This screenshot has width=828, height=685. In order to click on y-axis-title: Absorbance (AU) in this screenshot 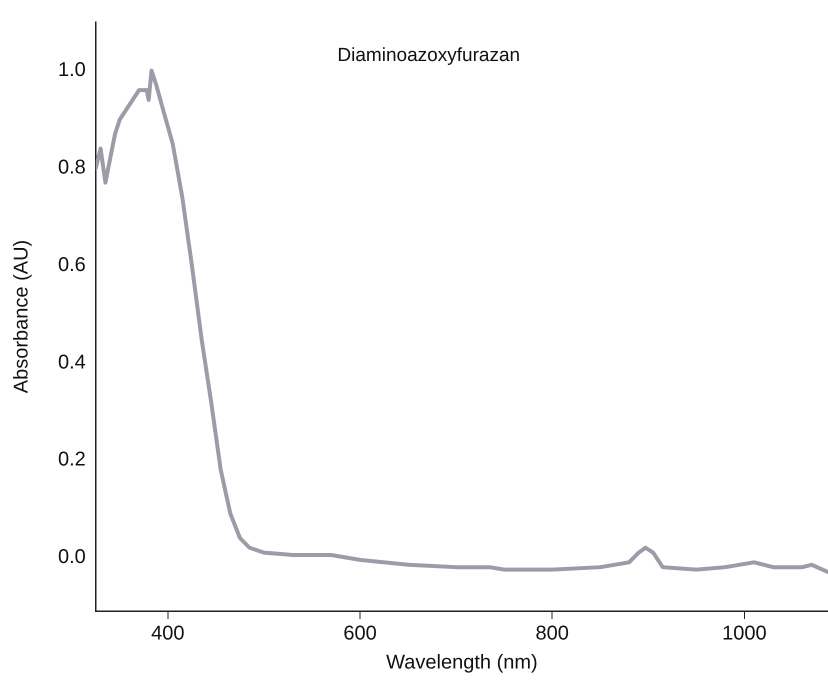, I will do `click(21, 317)`.